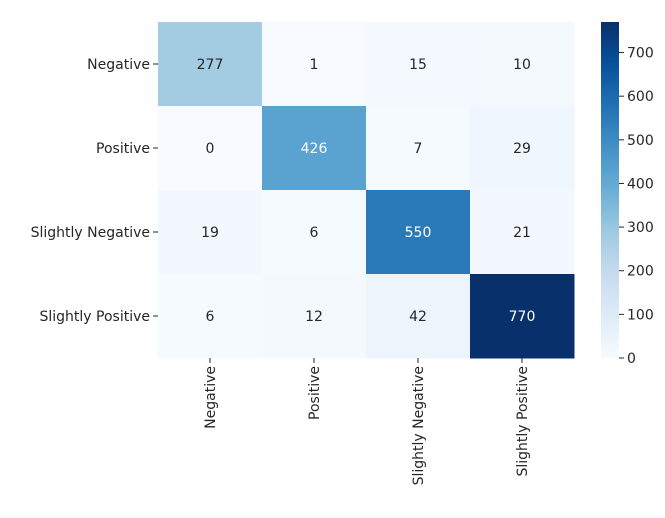 Image resolution: width=665 pixels, height=518 pixels. Describe the element at coordinates (640, 228) in the screenshot. I see `colorbar-tick-label: 300` at that location.